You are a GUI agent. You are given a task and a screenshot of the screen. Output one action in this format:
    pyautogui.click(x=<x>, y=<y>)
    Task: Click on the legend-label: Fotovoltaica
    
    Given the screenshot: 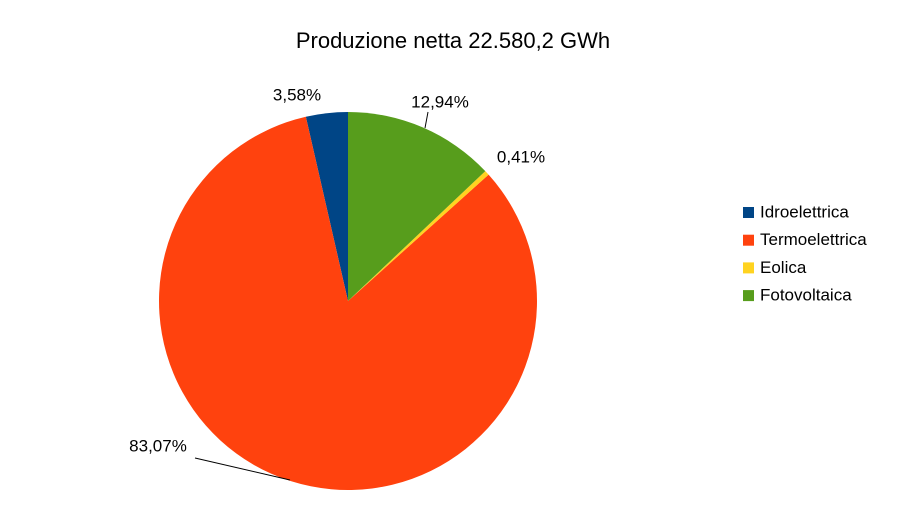 What is the action you would take?
    pyautogui.click(x=806, y=295)
    